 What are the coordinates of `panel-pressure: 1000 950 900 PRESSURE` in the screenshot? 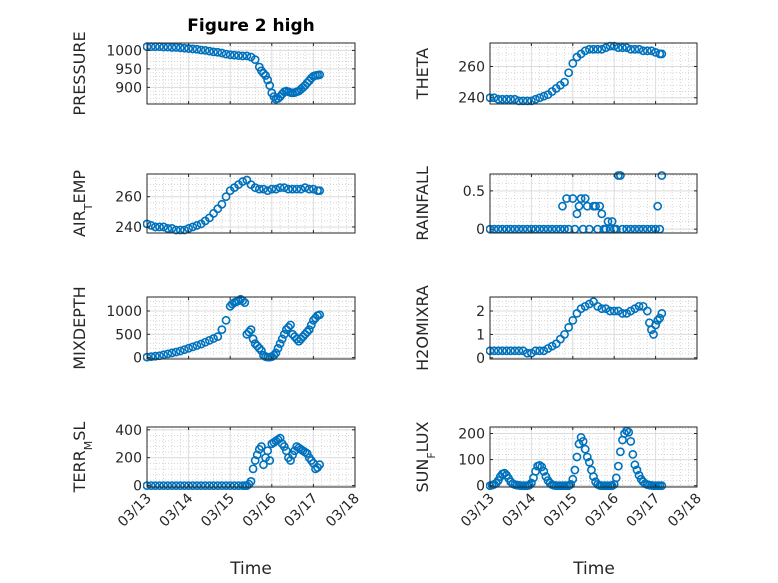 It's located at (213, 73).